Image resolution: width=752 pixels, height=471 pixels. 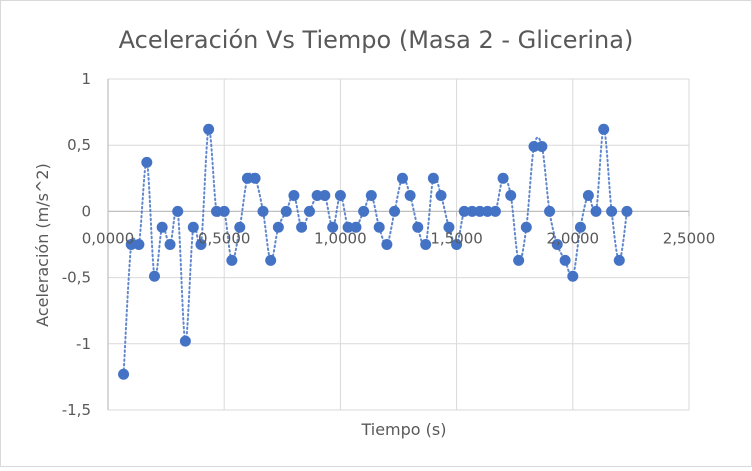 What do you see at coordinates (86, 211) in the screenshot?
I see `y-tick-label: 0` at bounding box center [86, 211].